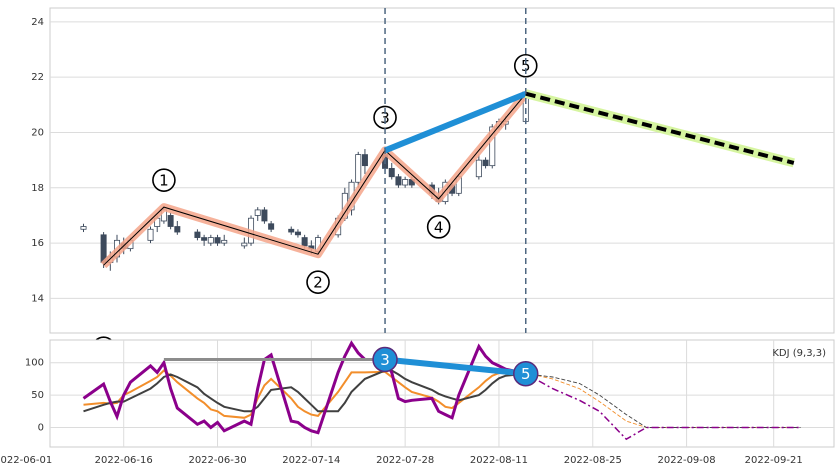  What do you see at coordinates (37, 243) in the screenshot?
I see `y-tick-label: 16` at bounding box center [37, 243].